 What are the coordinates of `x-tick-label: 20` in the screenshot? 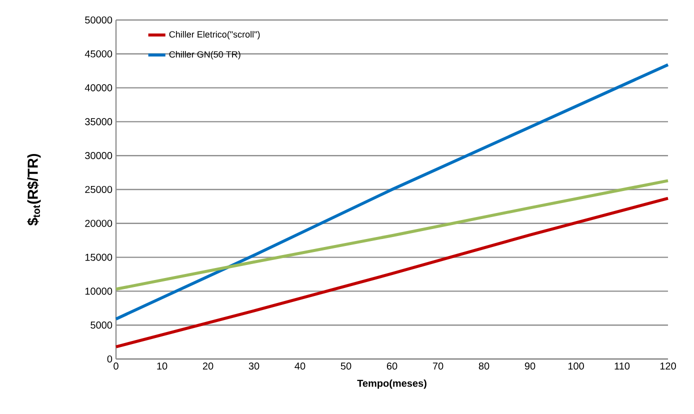 It's located at (208, 366).